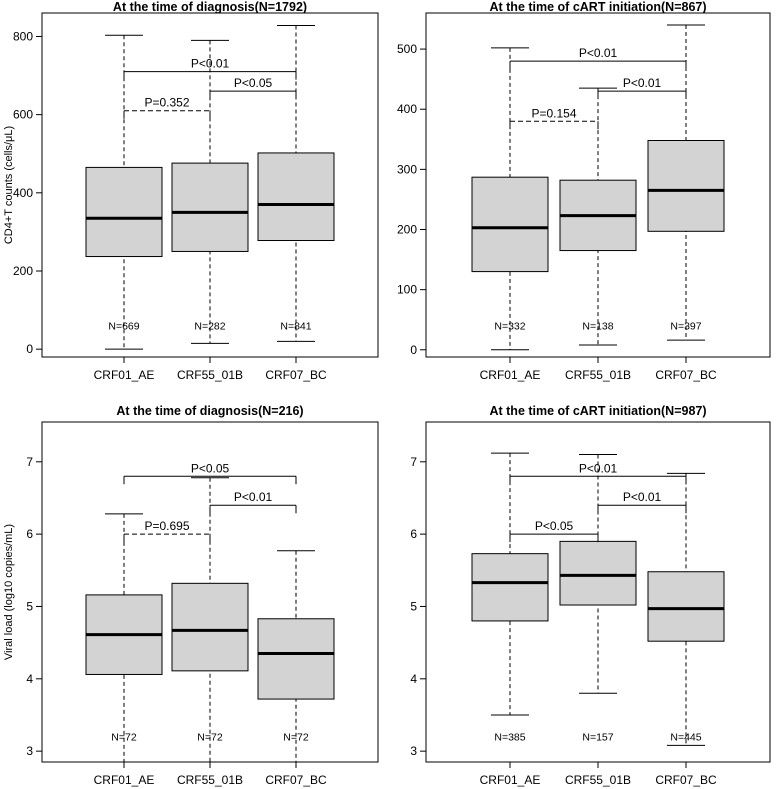  What do you see at coordinates (685, 738) in the screenshot?
I see `chart-4-n-label-3: N=445` at bounding box center [685, 738].